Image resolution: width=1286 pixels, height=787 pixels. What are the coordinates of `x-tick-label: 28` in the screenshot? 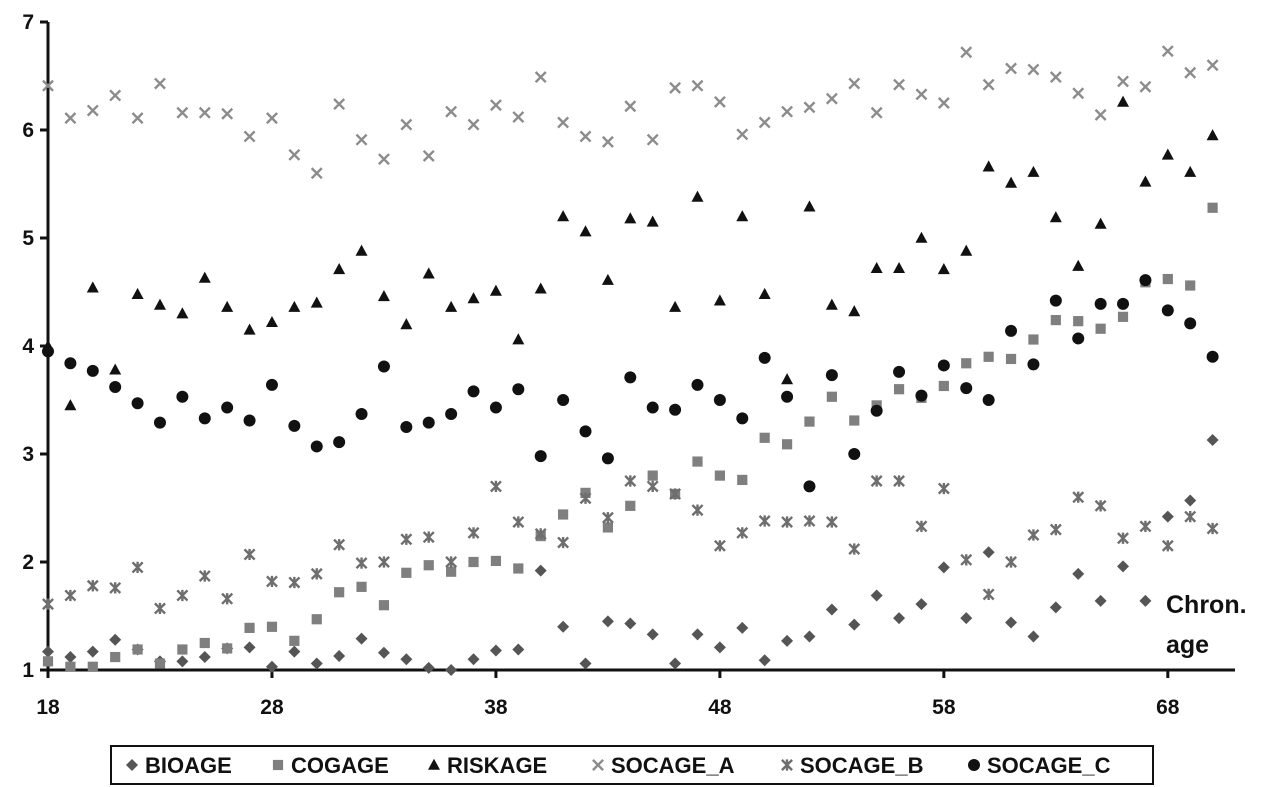 It's located at (272, 707).